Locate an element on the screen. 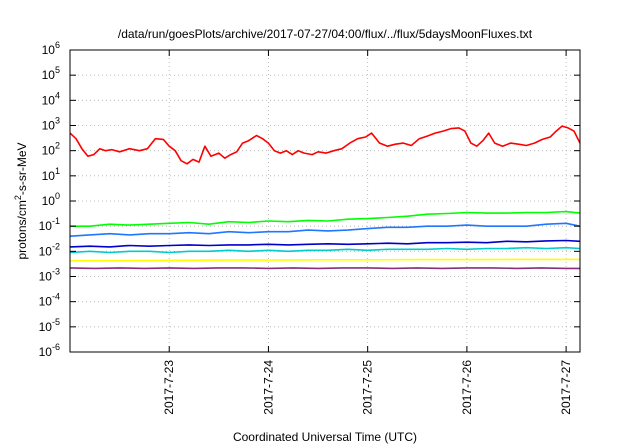 The image size is (640, 448). y-axis-label: protons/cm2-s-sr-MeV is located at coordinates (21, 200).